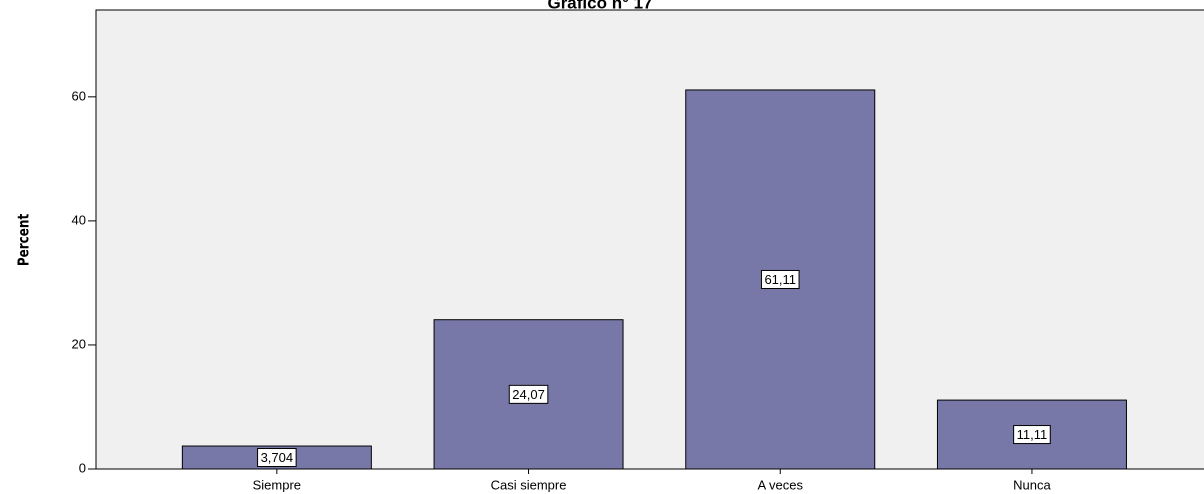  What do you see at coordinates (529, 484) in the screenshot?
I see `x-tick-label: Casi siempre` at bounding box center [529, 484].